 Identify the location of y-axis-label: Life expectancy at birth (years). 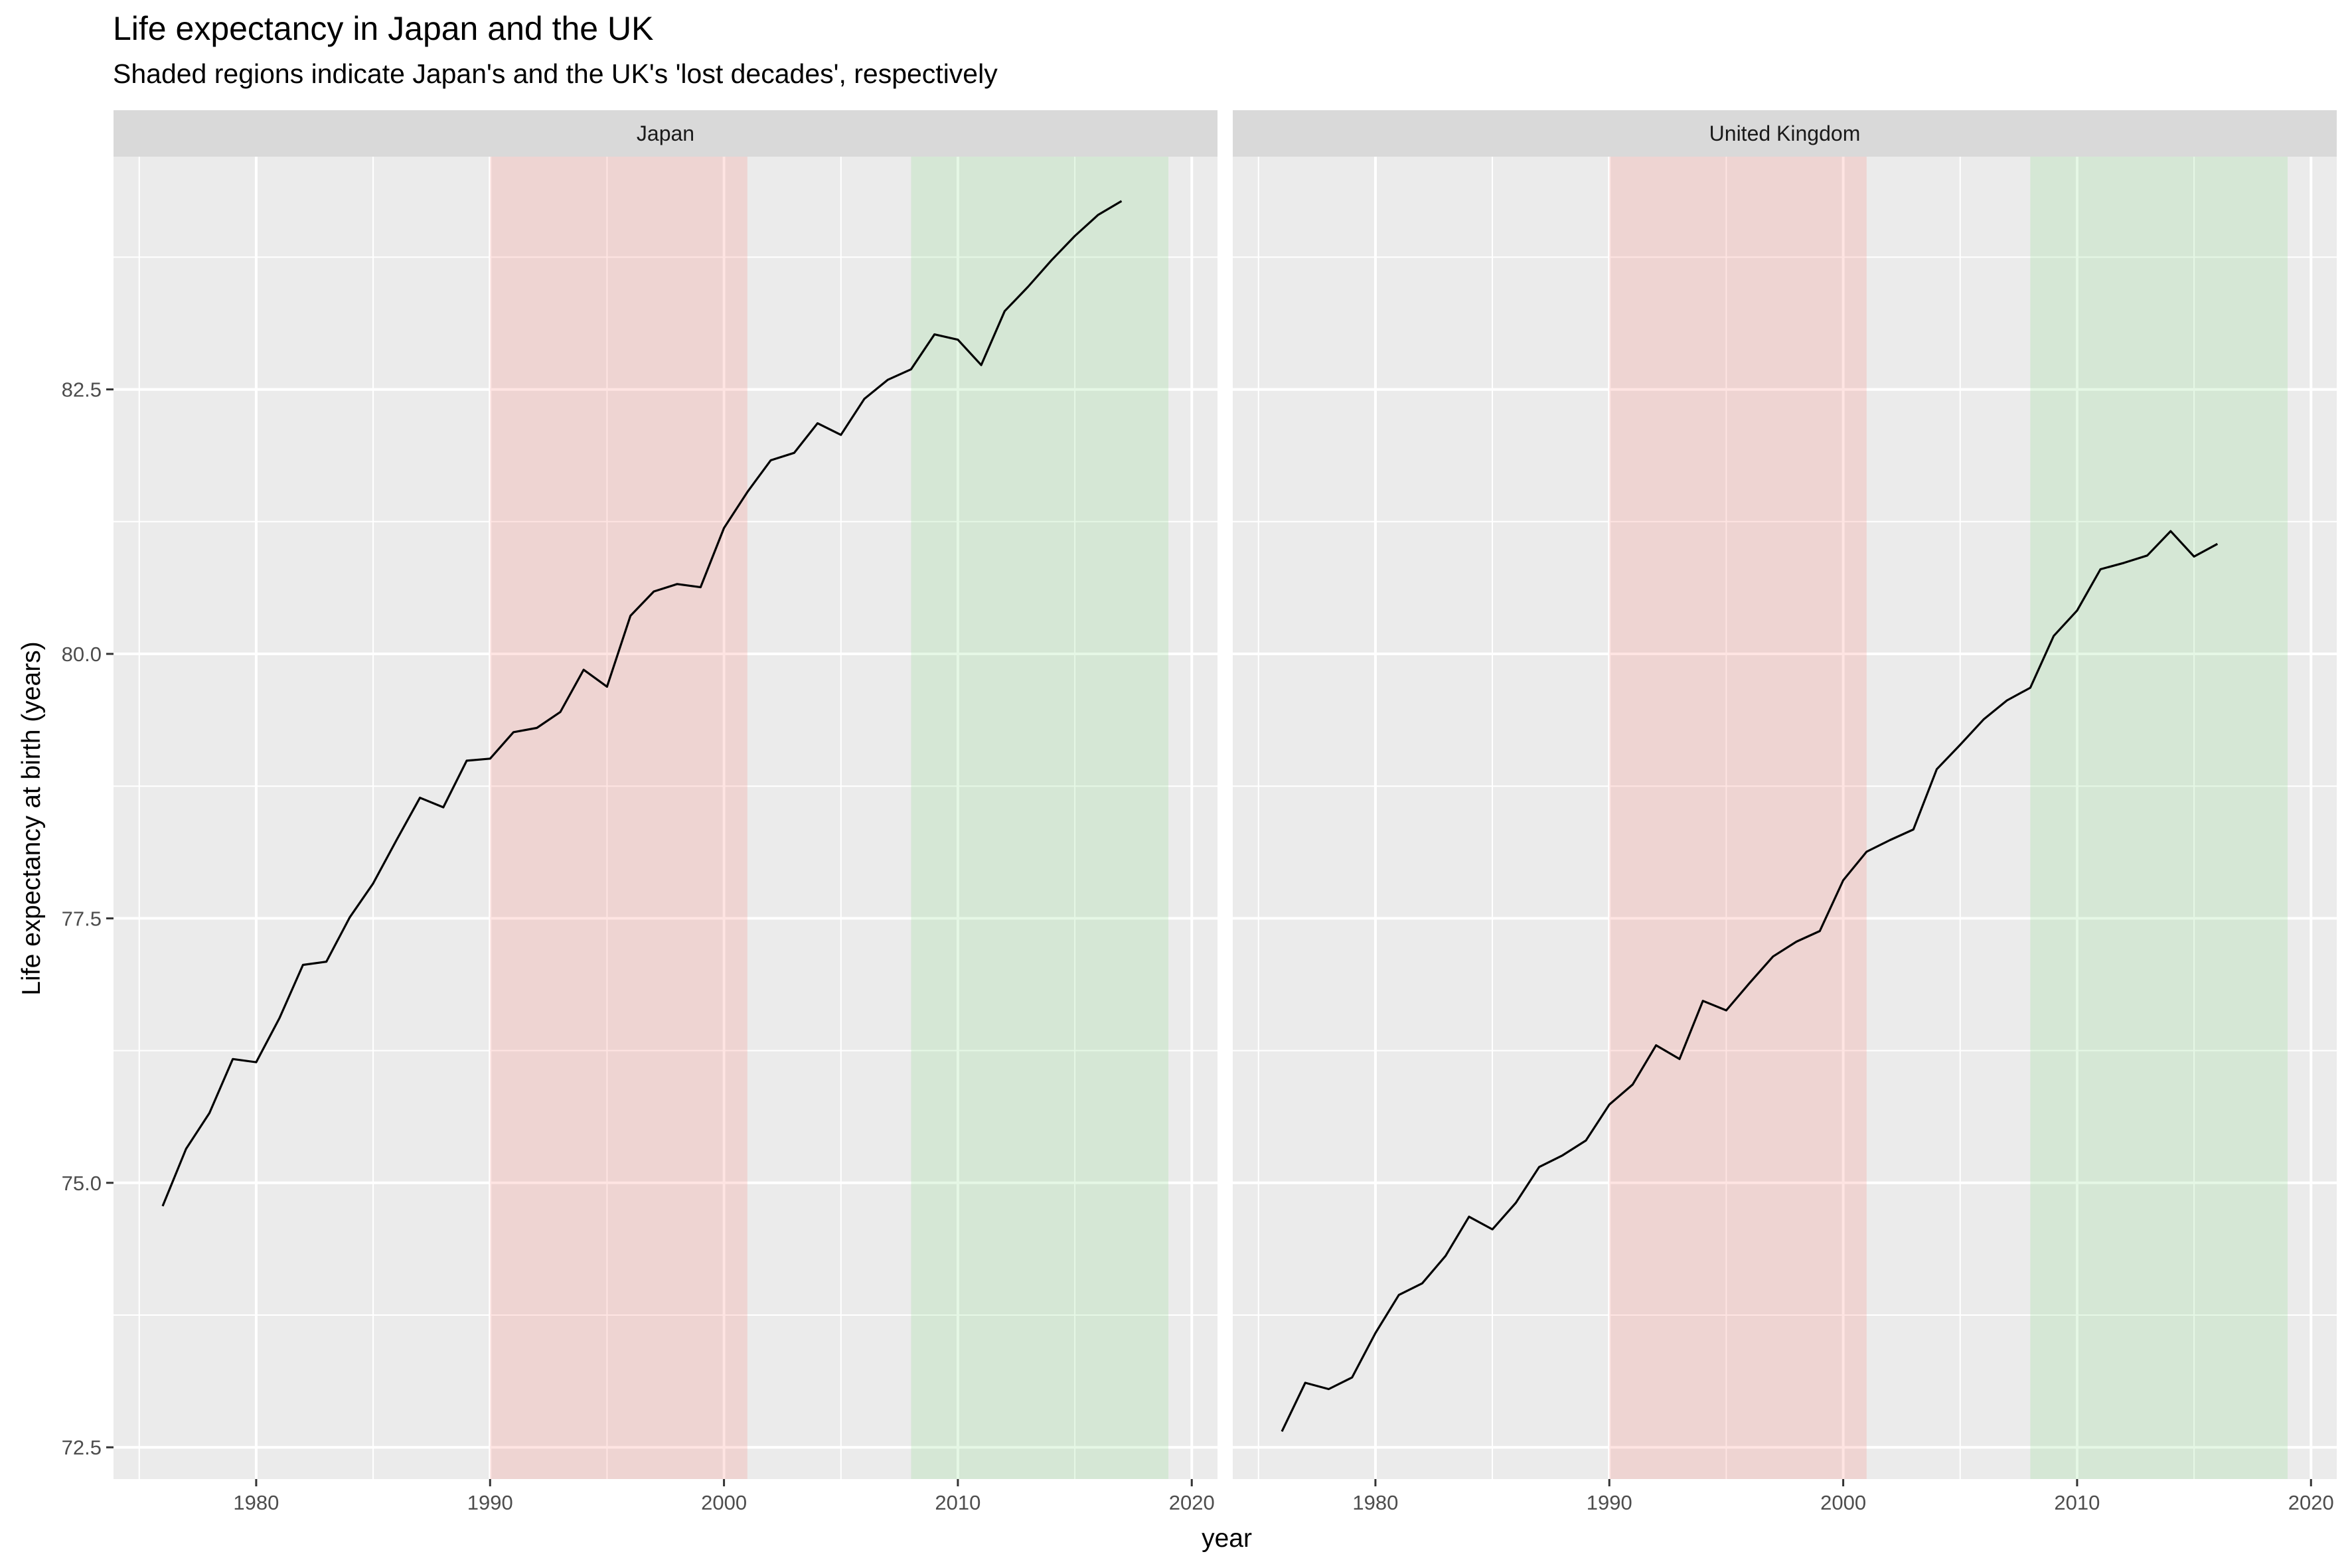
(32, 818).